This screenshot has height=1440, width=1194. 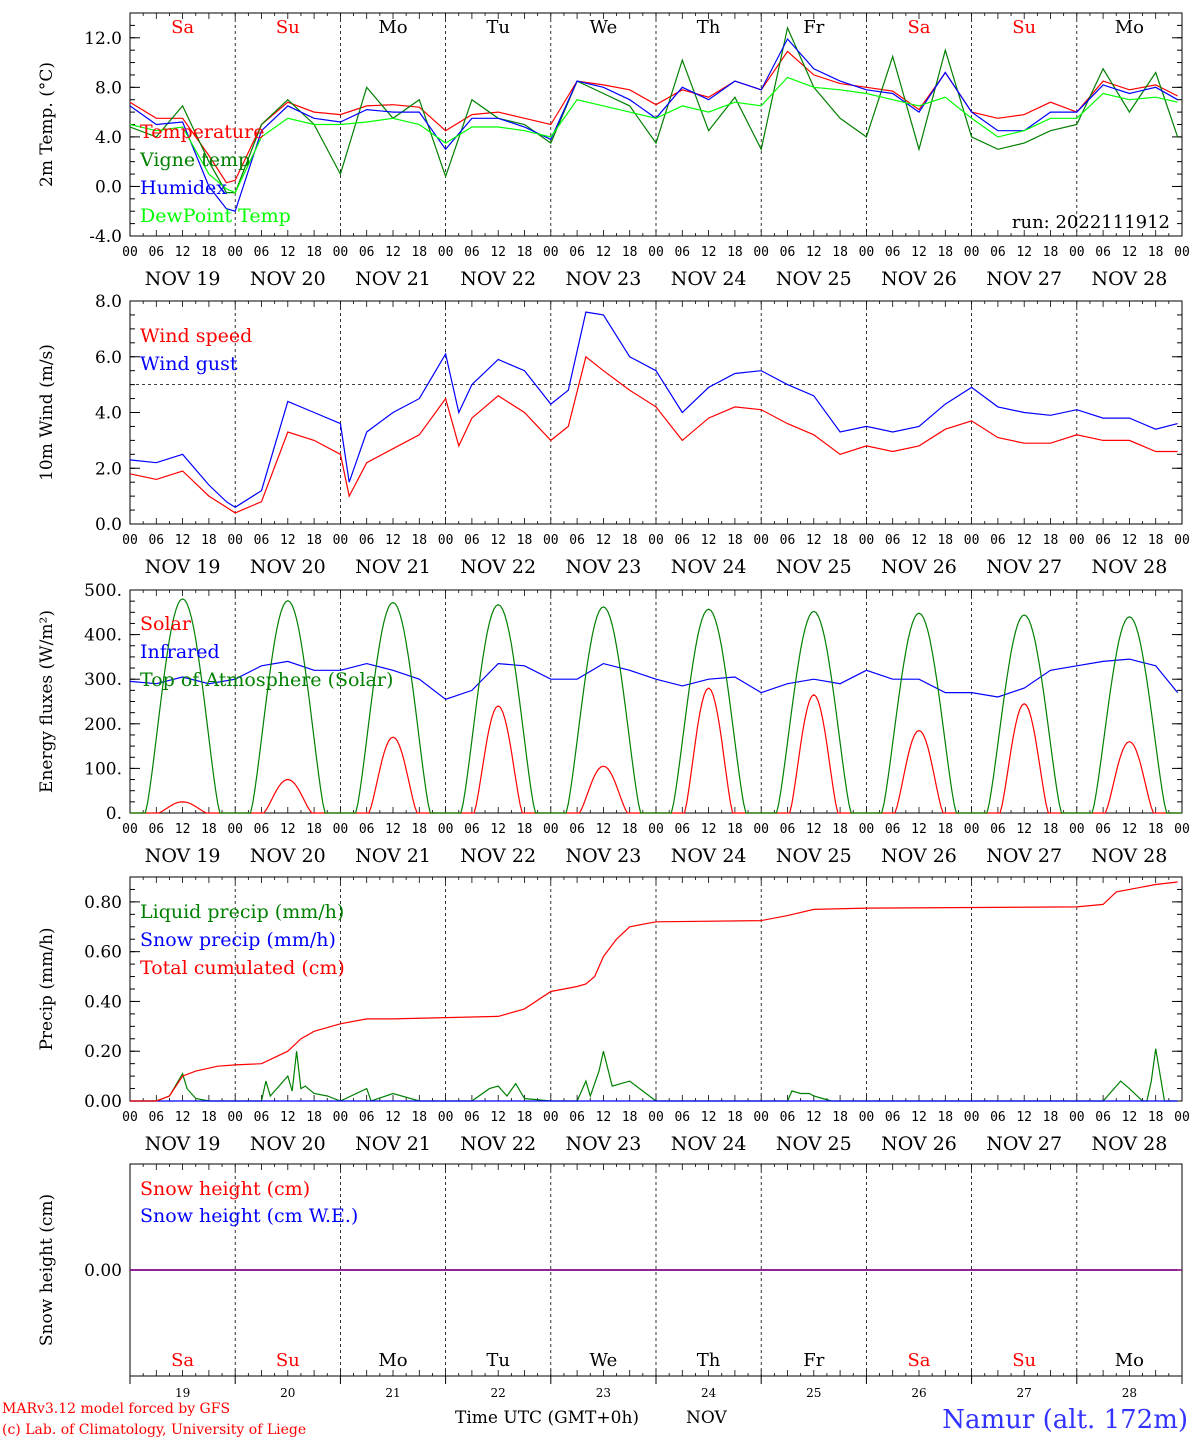 What do you see at coordinates (249, 1216) in the screenshot?
I see `legend-entry: Snow height (cm W.E.)` at bounding box center [249, 1216].